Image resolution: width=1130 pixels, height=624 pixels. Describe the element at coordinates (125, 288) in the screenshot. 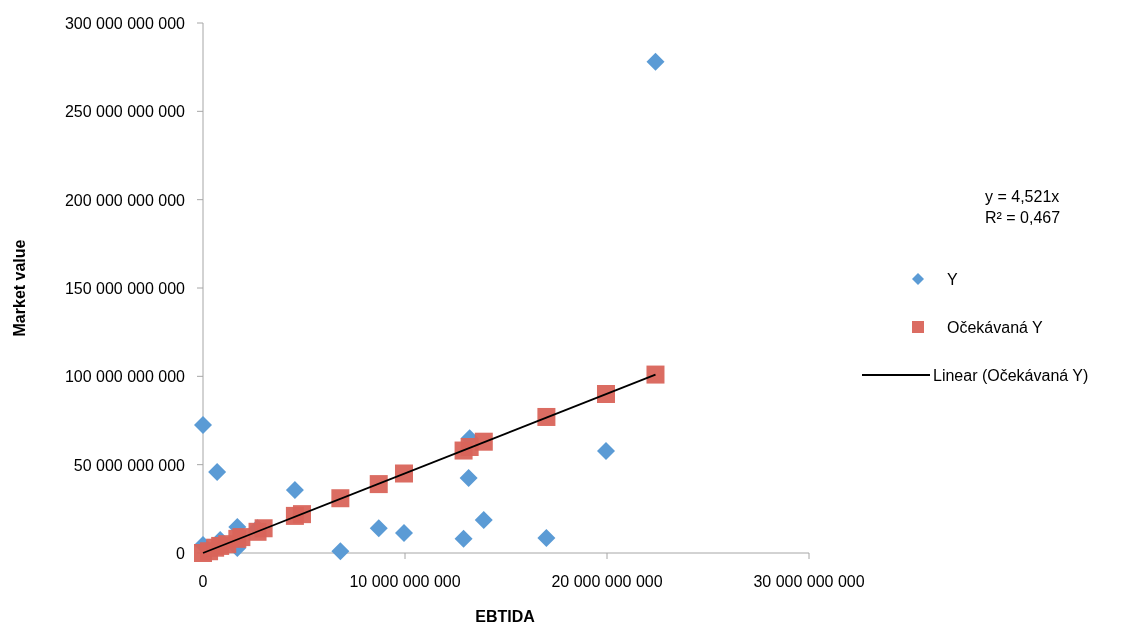

I see `y-tick-label: 150 000 000 000` at that location.